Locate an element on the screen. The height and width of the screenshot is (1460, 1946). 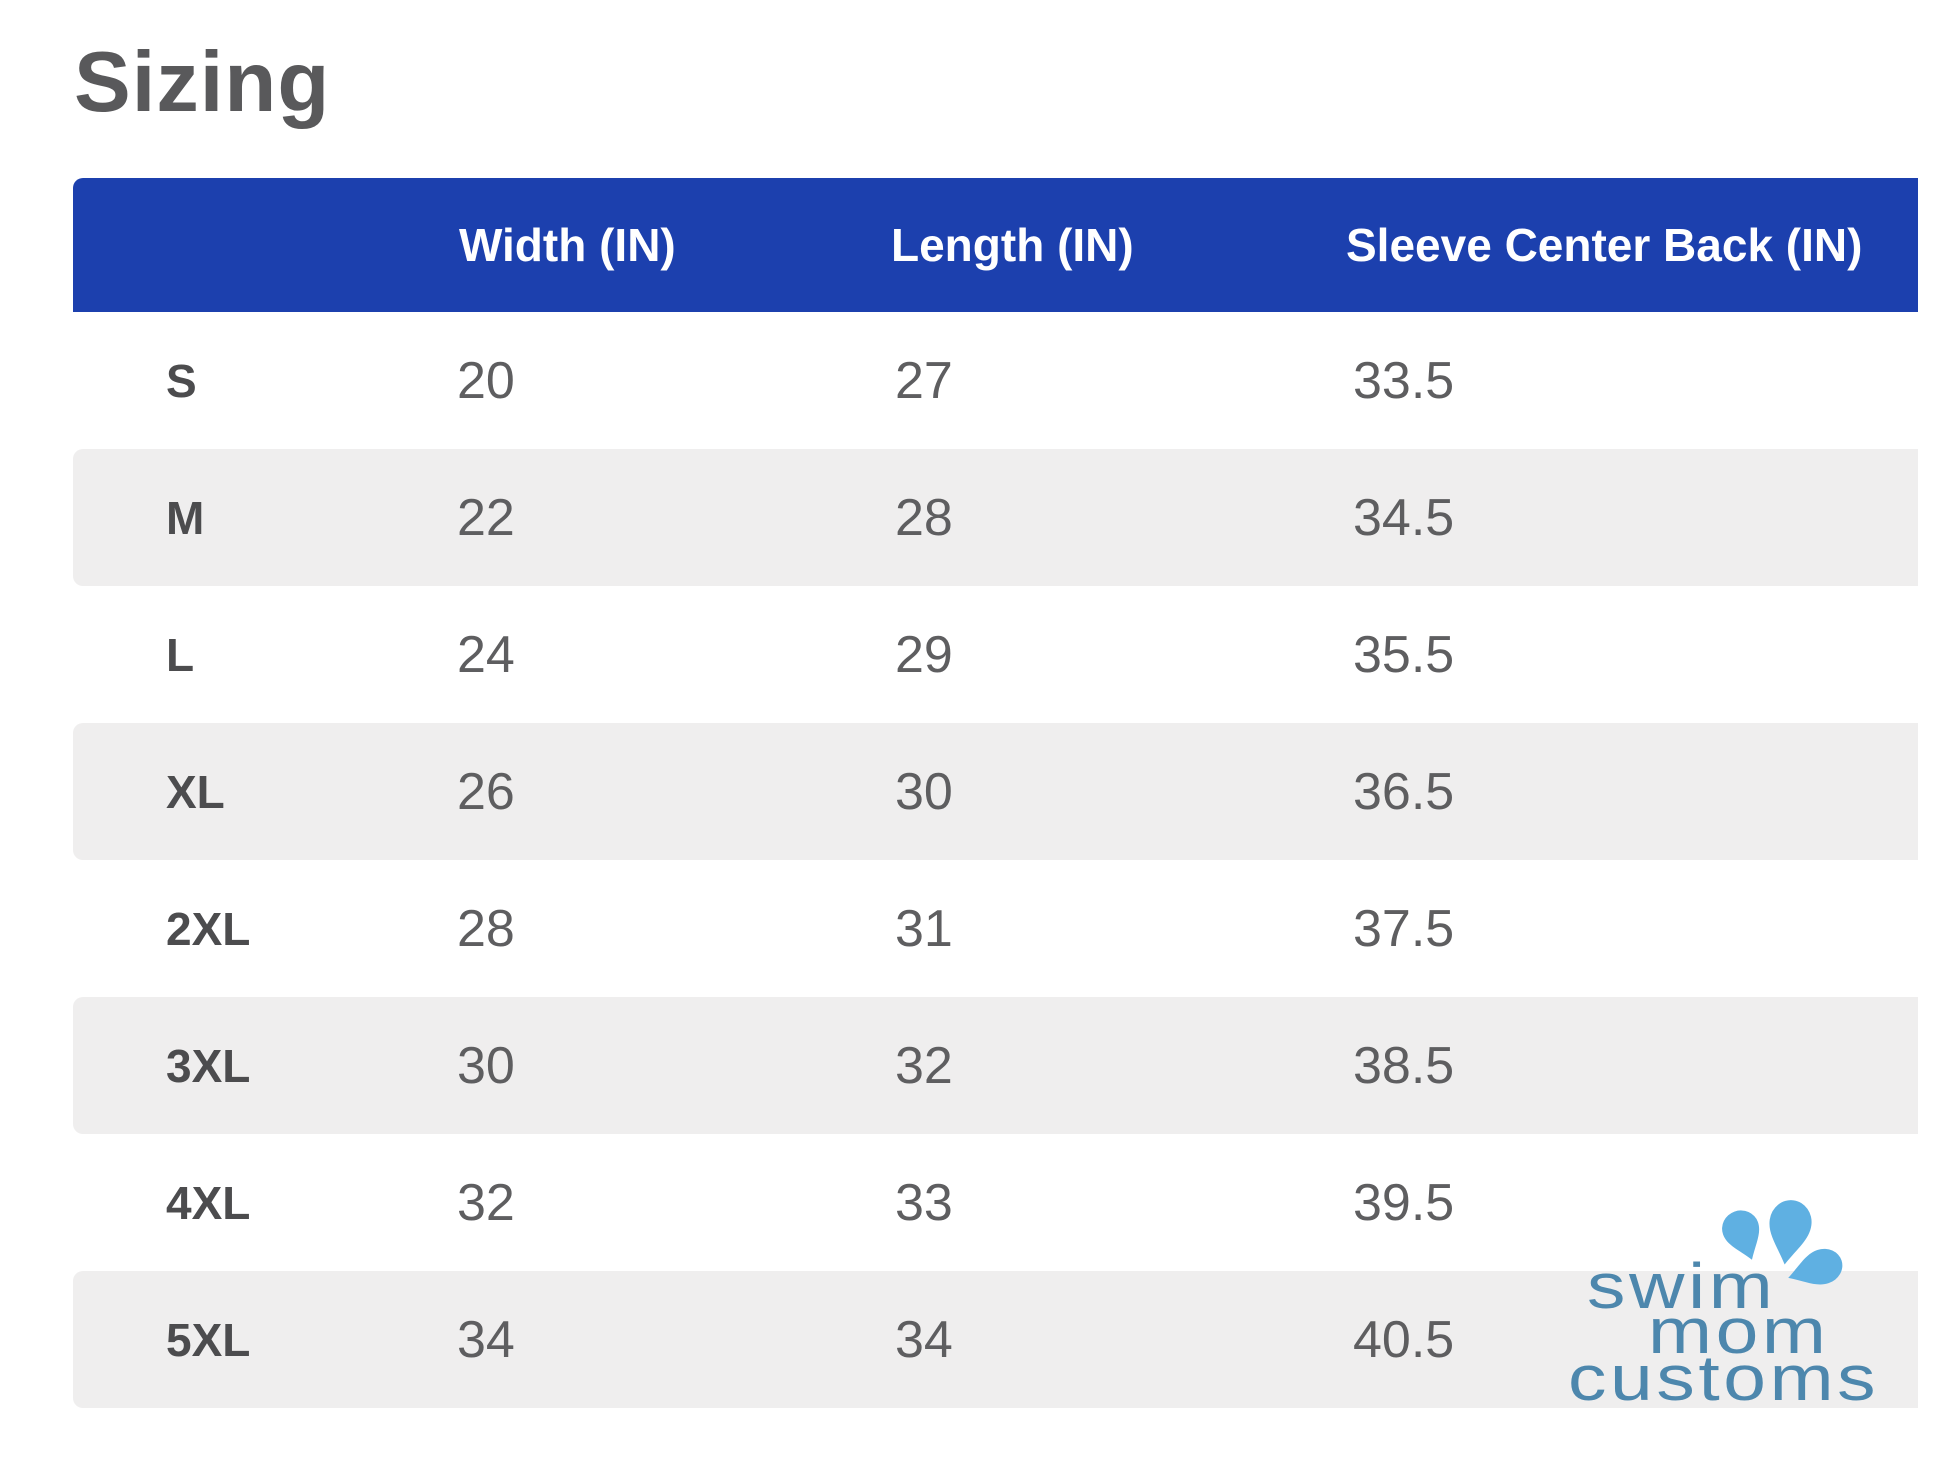
column-header-length: Length (IN) is located at coordinates (1012, 245).